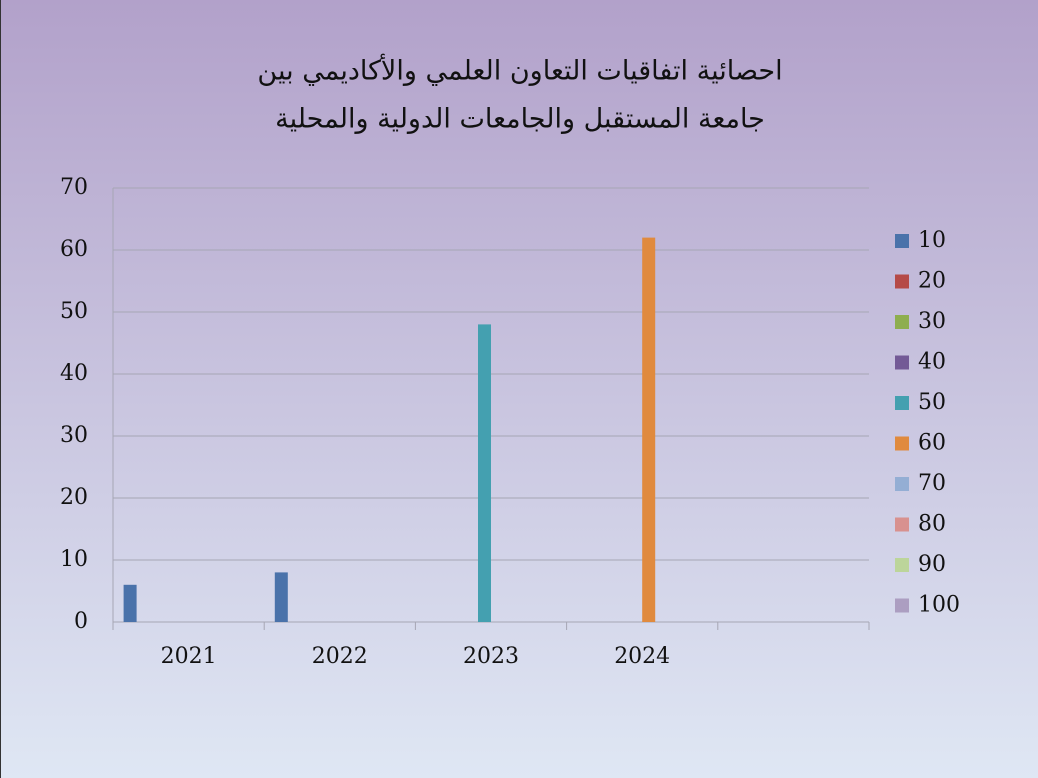  What do you see at coordinates (491, 656) in the screenshot?
I see `x-tick-label: 2023` at bounding box center [491, 656].